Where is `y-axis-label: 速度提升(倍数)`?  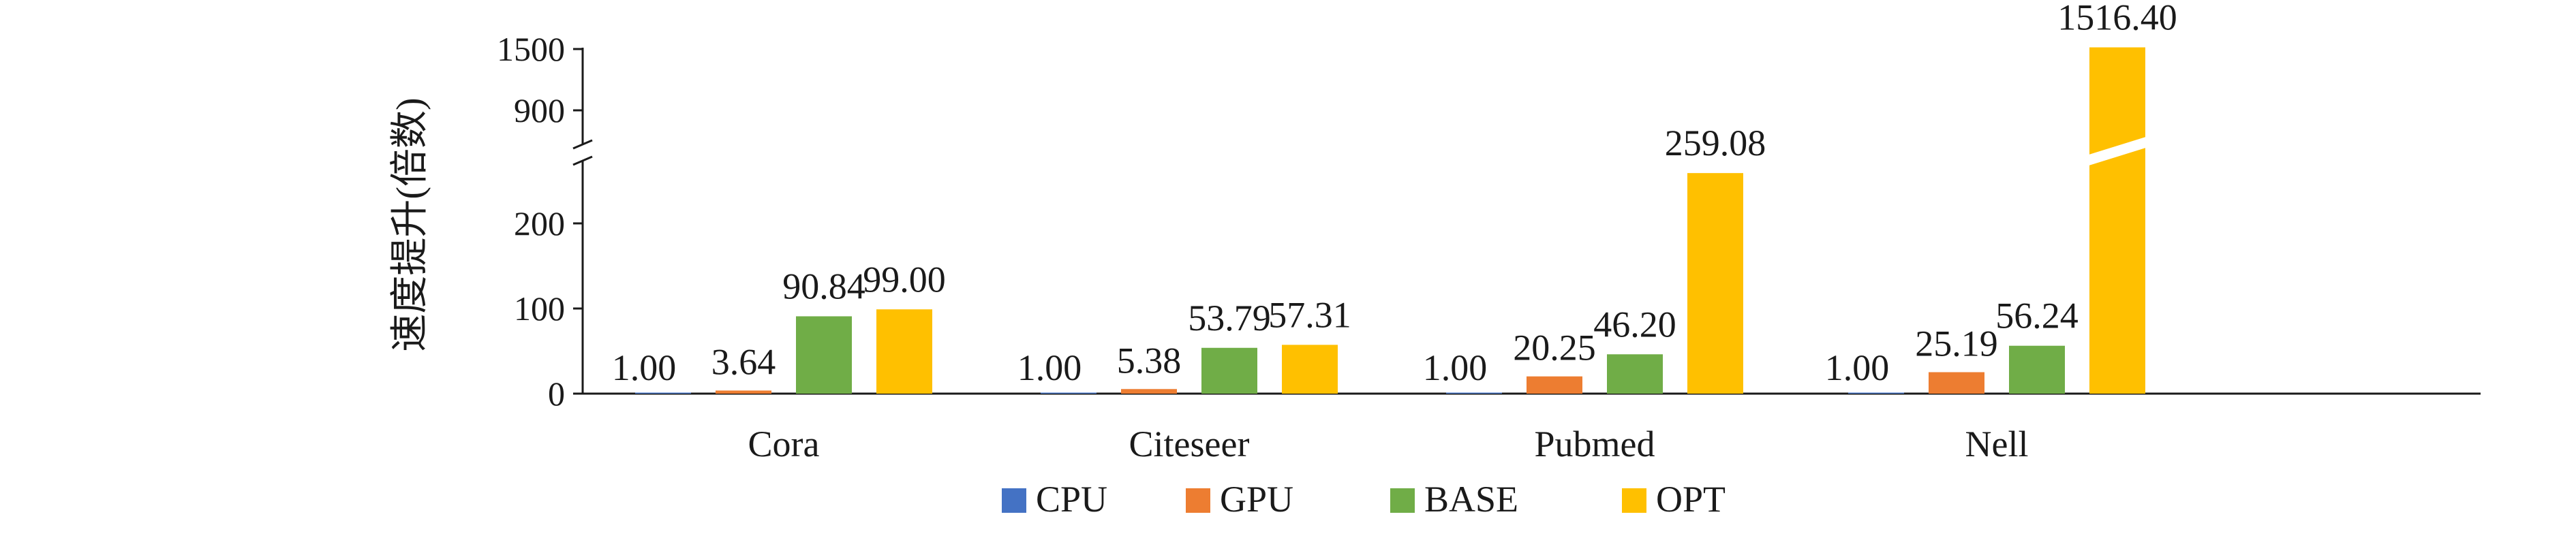
y-axis-label: 速度提升(倍数) is located at coordinates (410, 224).